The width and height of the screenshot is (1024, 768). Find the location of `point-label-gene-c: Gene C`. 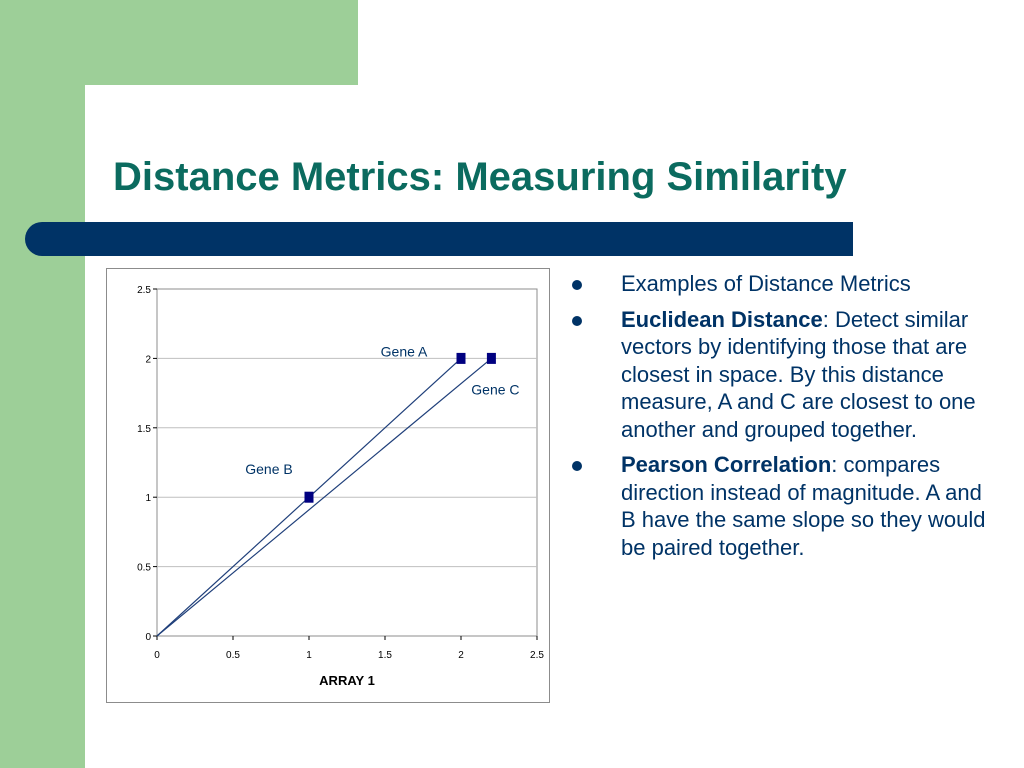

point-label-gene-c: Gene C is located at coordinates (495, 389).